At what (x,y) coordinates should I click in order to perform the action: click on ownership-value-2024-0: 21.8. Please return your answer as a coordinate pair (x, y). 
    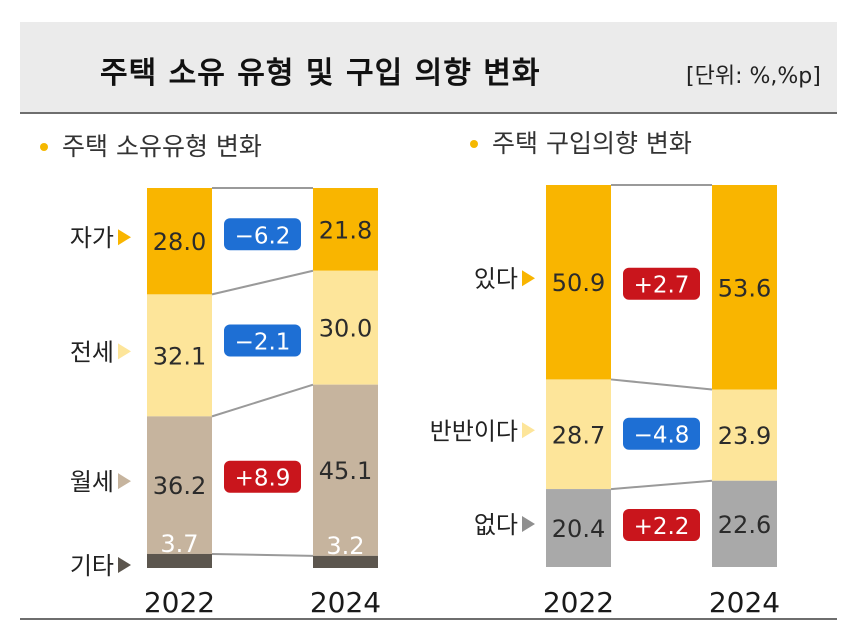
    Looking at the image, I should click on (345, 230).